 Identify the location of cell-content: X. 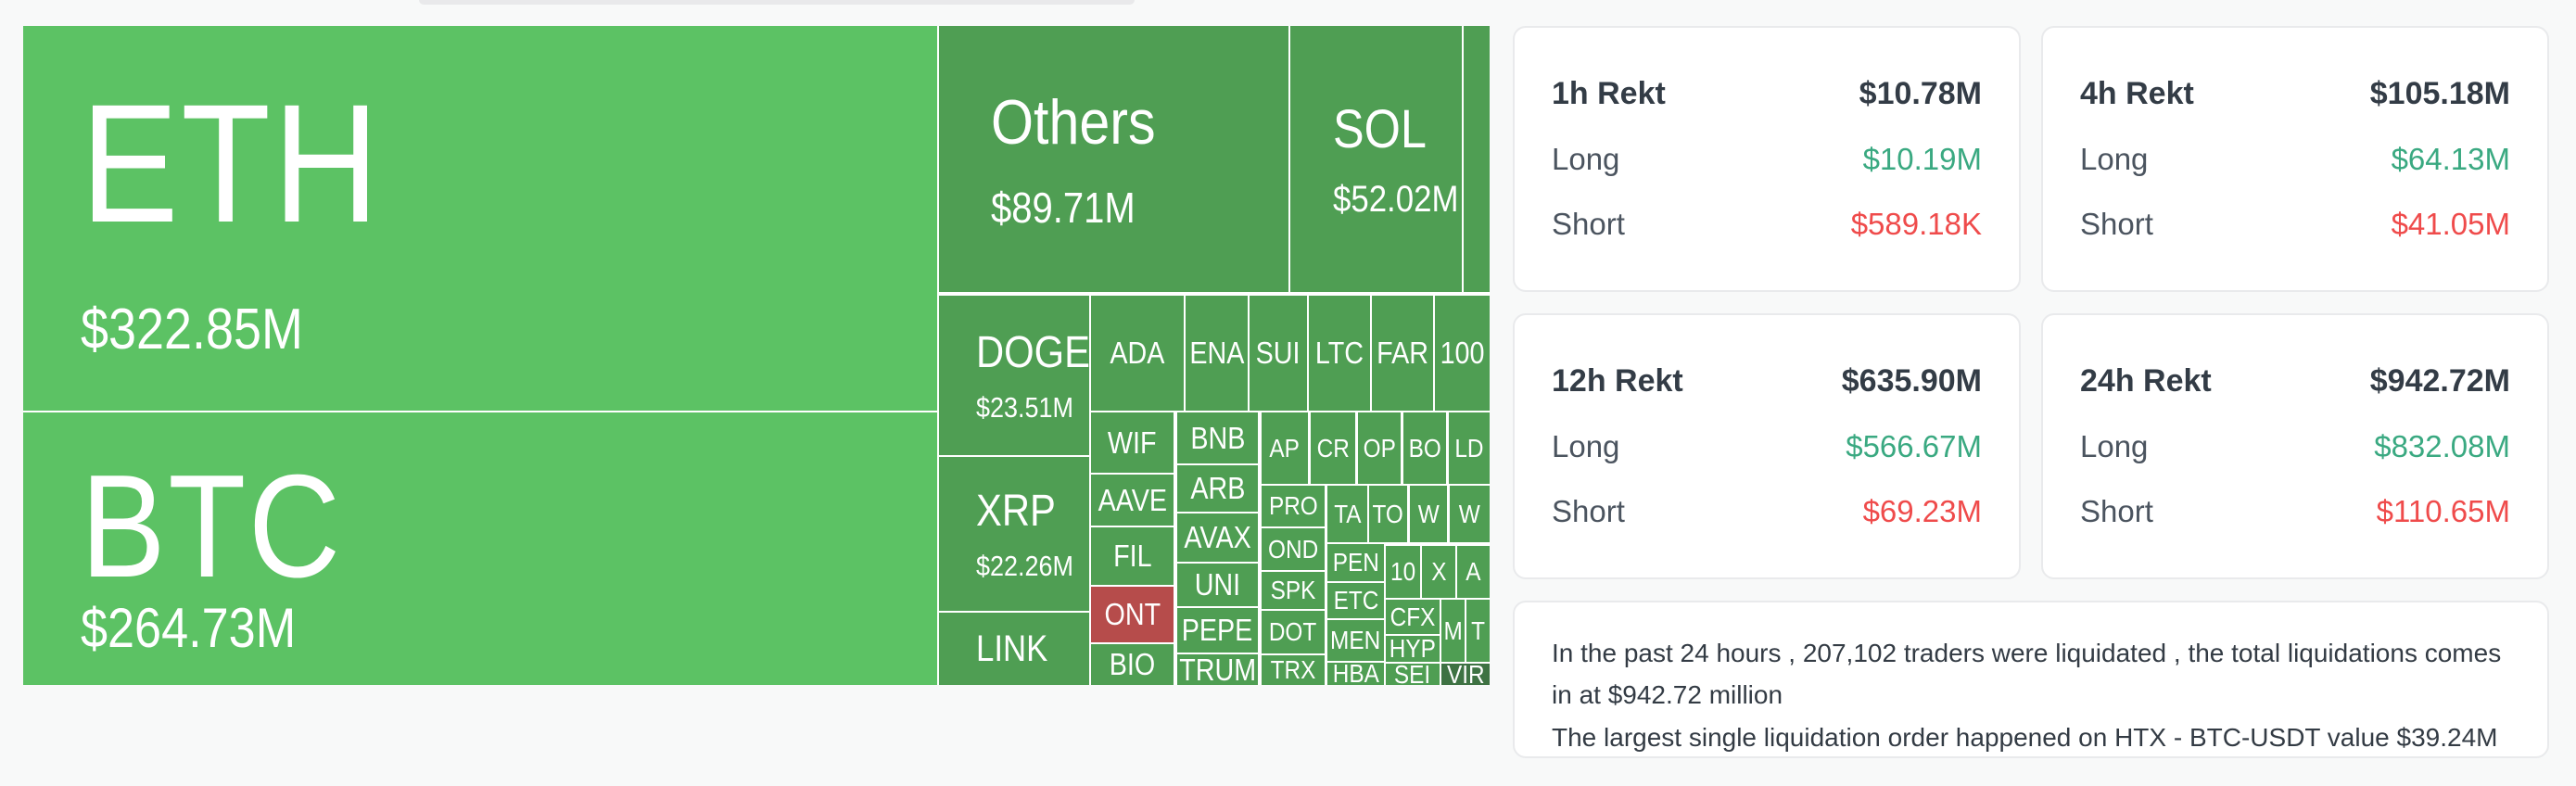
(1438, 572).